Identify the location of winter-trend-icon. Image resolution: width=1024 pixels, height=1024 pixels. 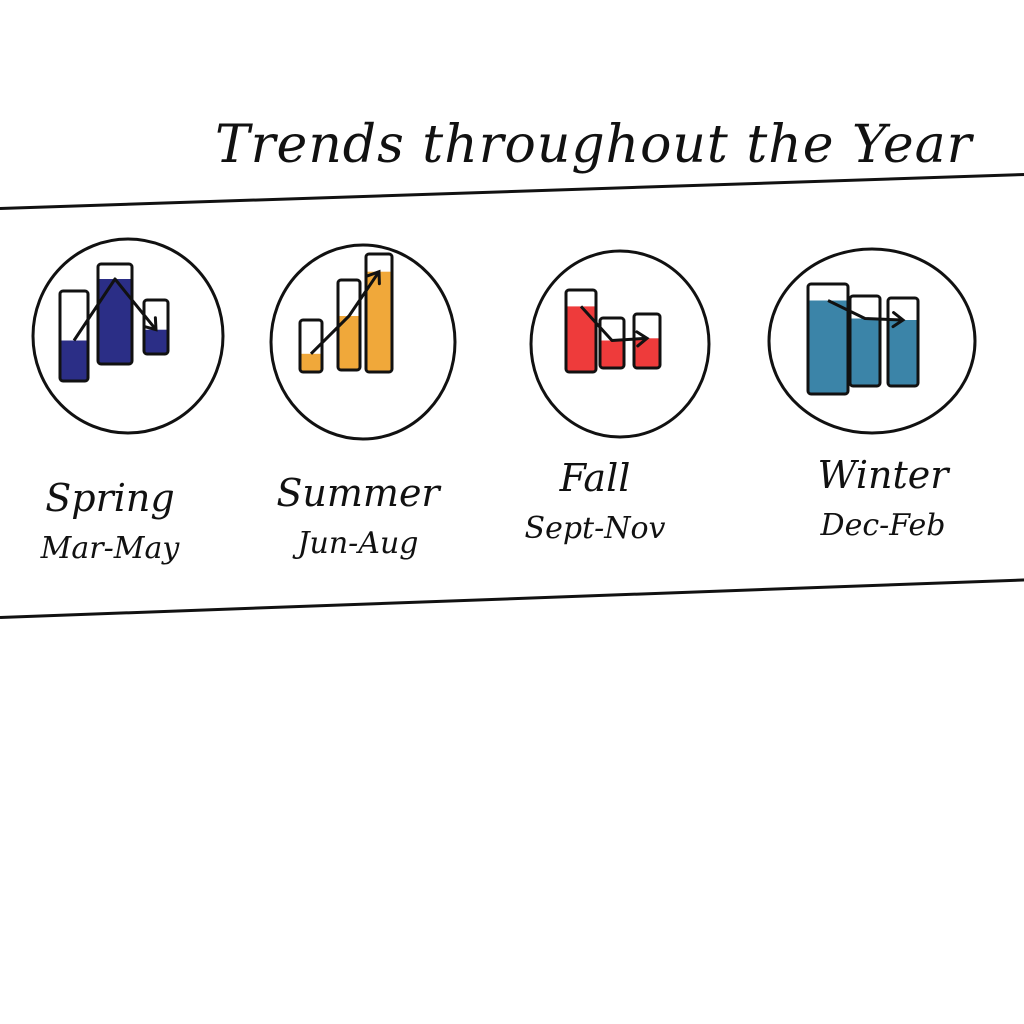
(872, 341).